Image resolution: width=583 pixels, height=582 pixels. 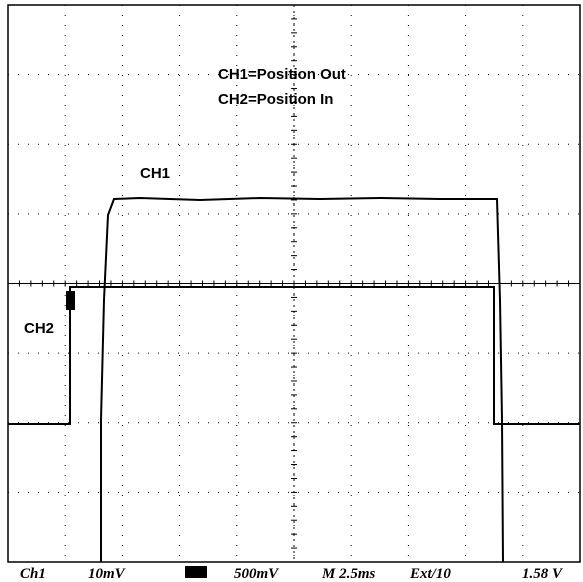 What do you see at coordinates (196, 572) in the screenshot?
I see `ch2-icon` at bounding box center [196, 572].